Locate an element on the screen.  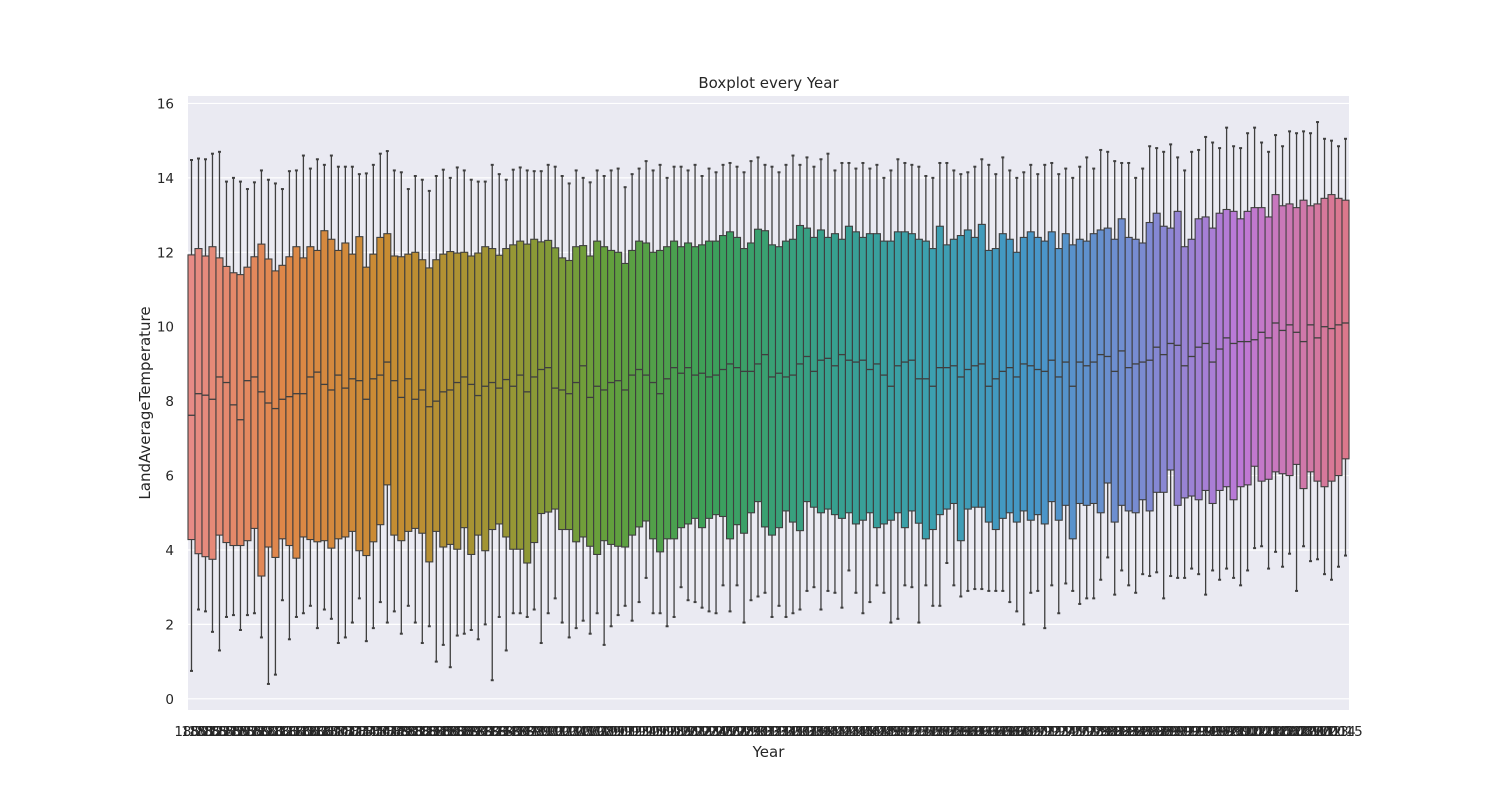
x-tick-label: 1992 is located at coordinates (1184, 732).